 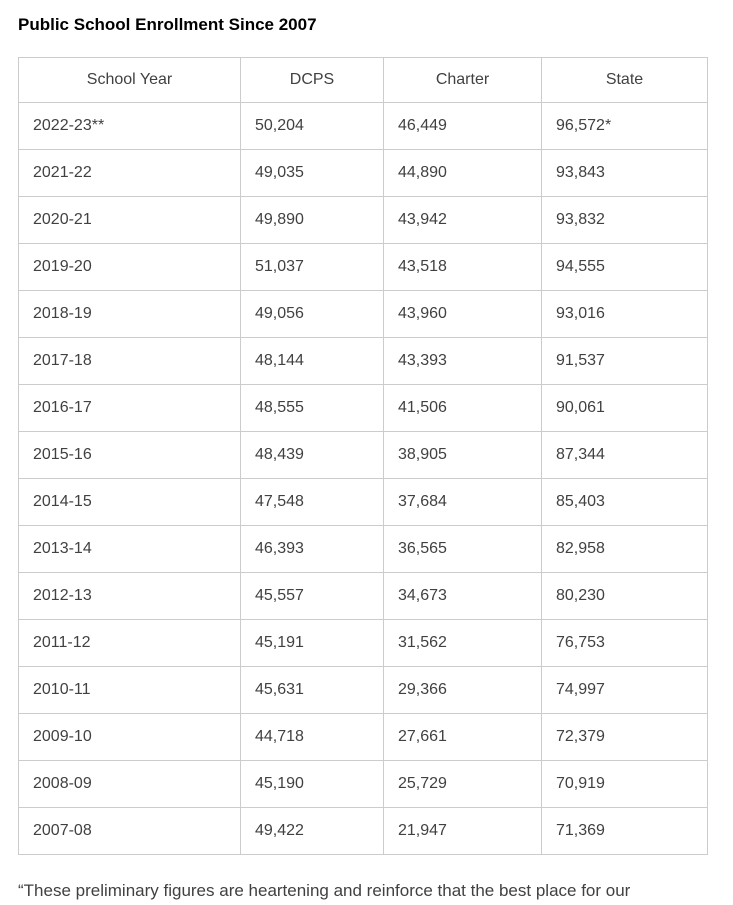 What do you see at coordinates (624, 784) in the screenshot?
I see `value-cell: 70,919` at bounding box center [624, 784].